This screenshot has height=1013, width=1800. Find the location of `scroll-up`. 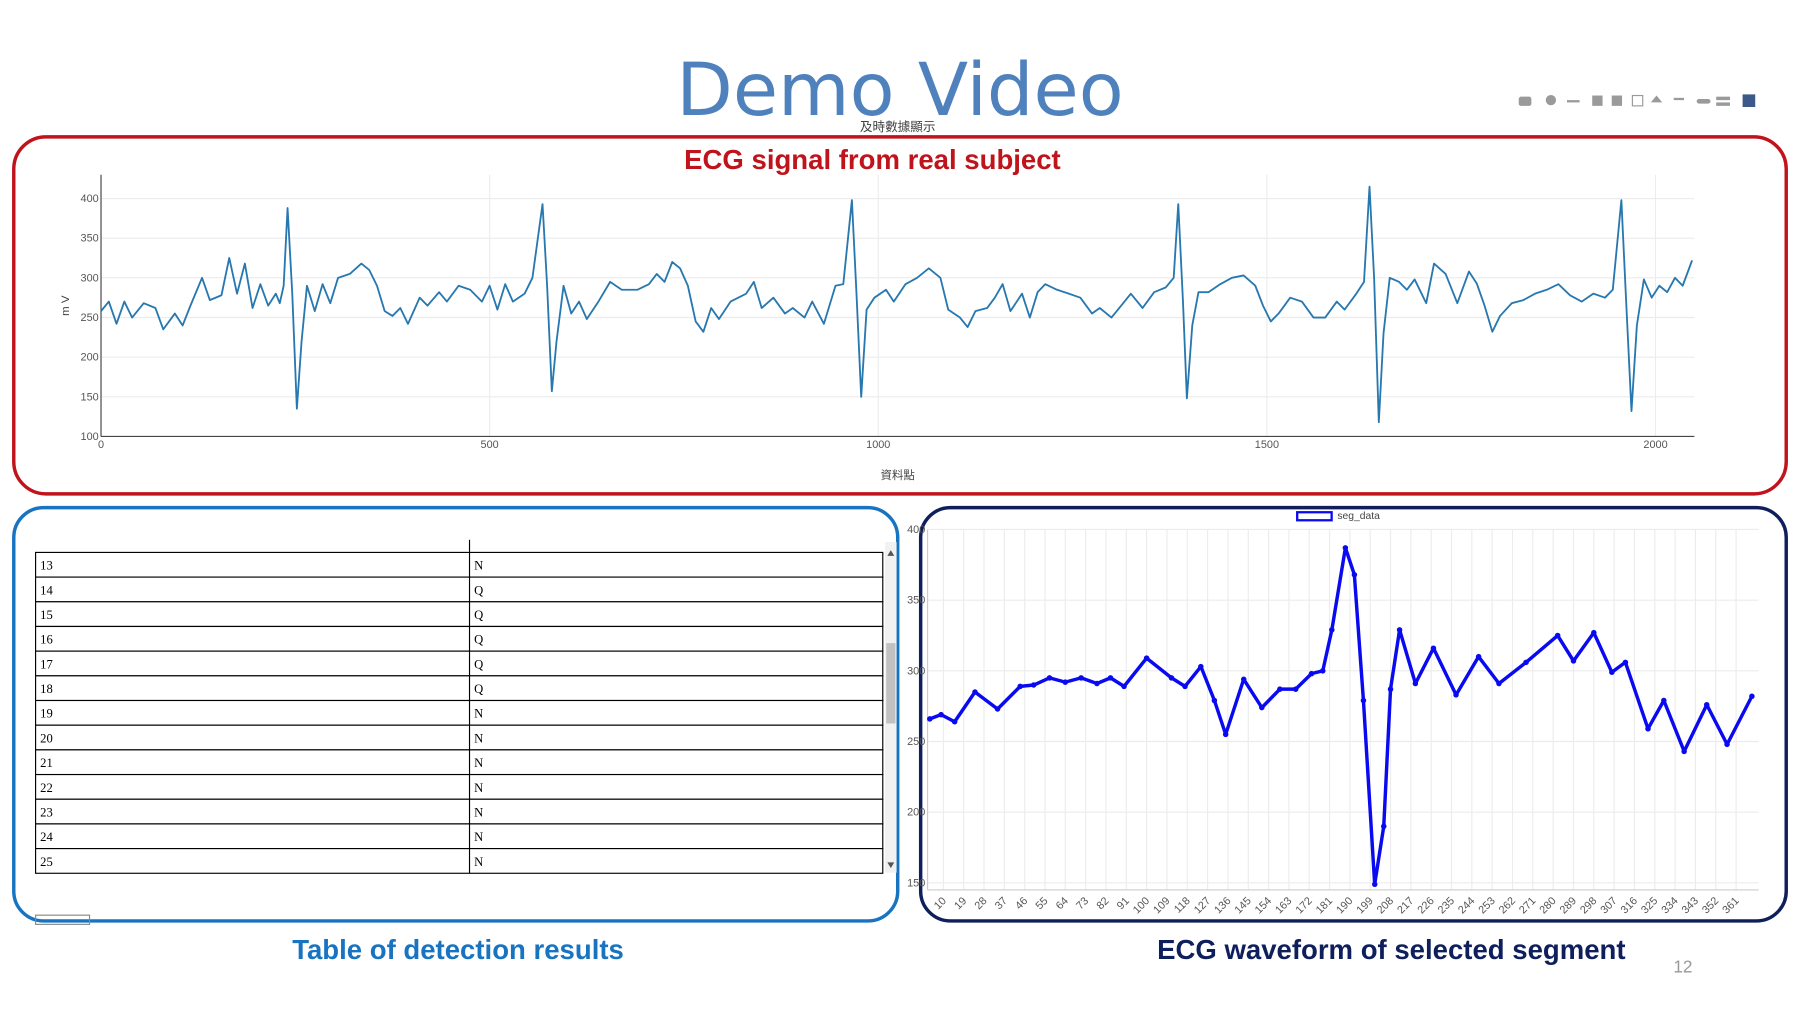

scroll-up is located at coordinates (891, 553).